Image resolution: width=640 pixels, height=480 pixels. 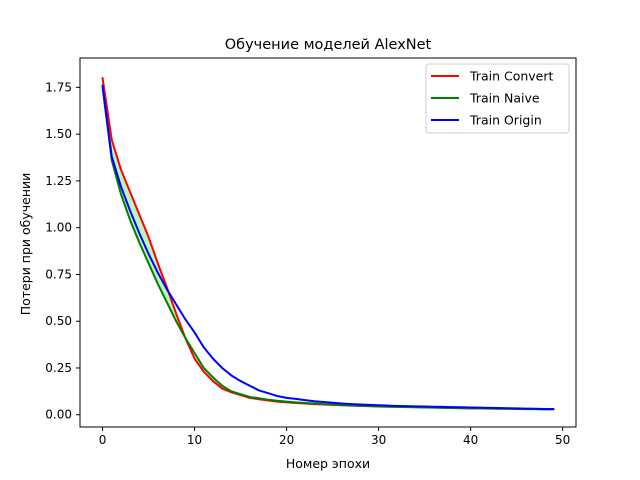 I want to click on x-tick-label: 50, so click(x=562, y=440).